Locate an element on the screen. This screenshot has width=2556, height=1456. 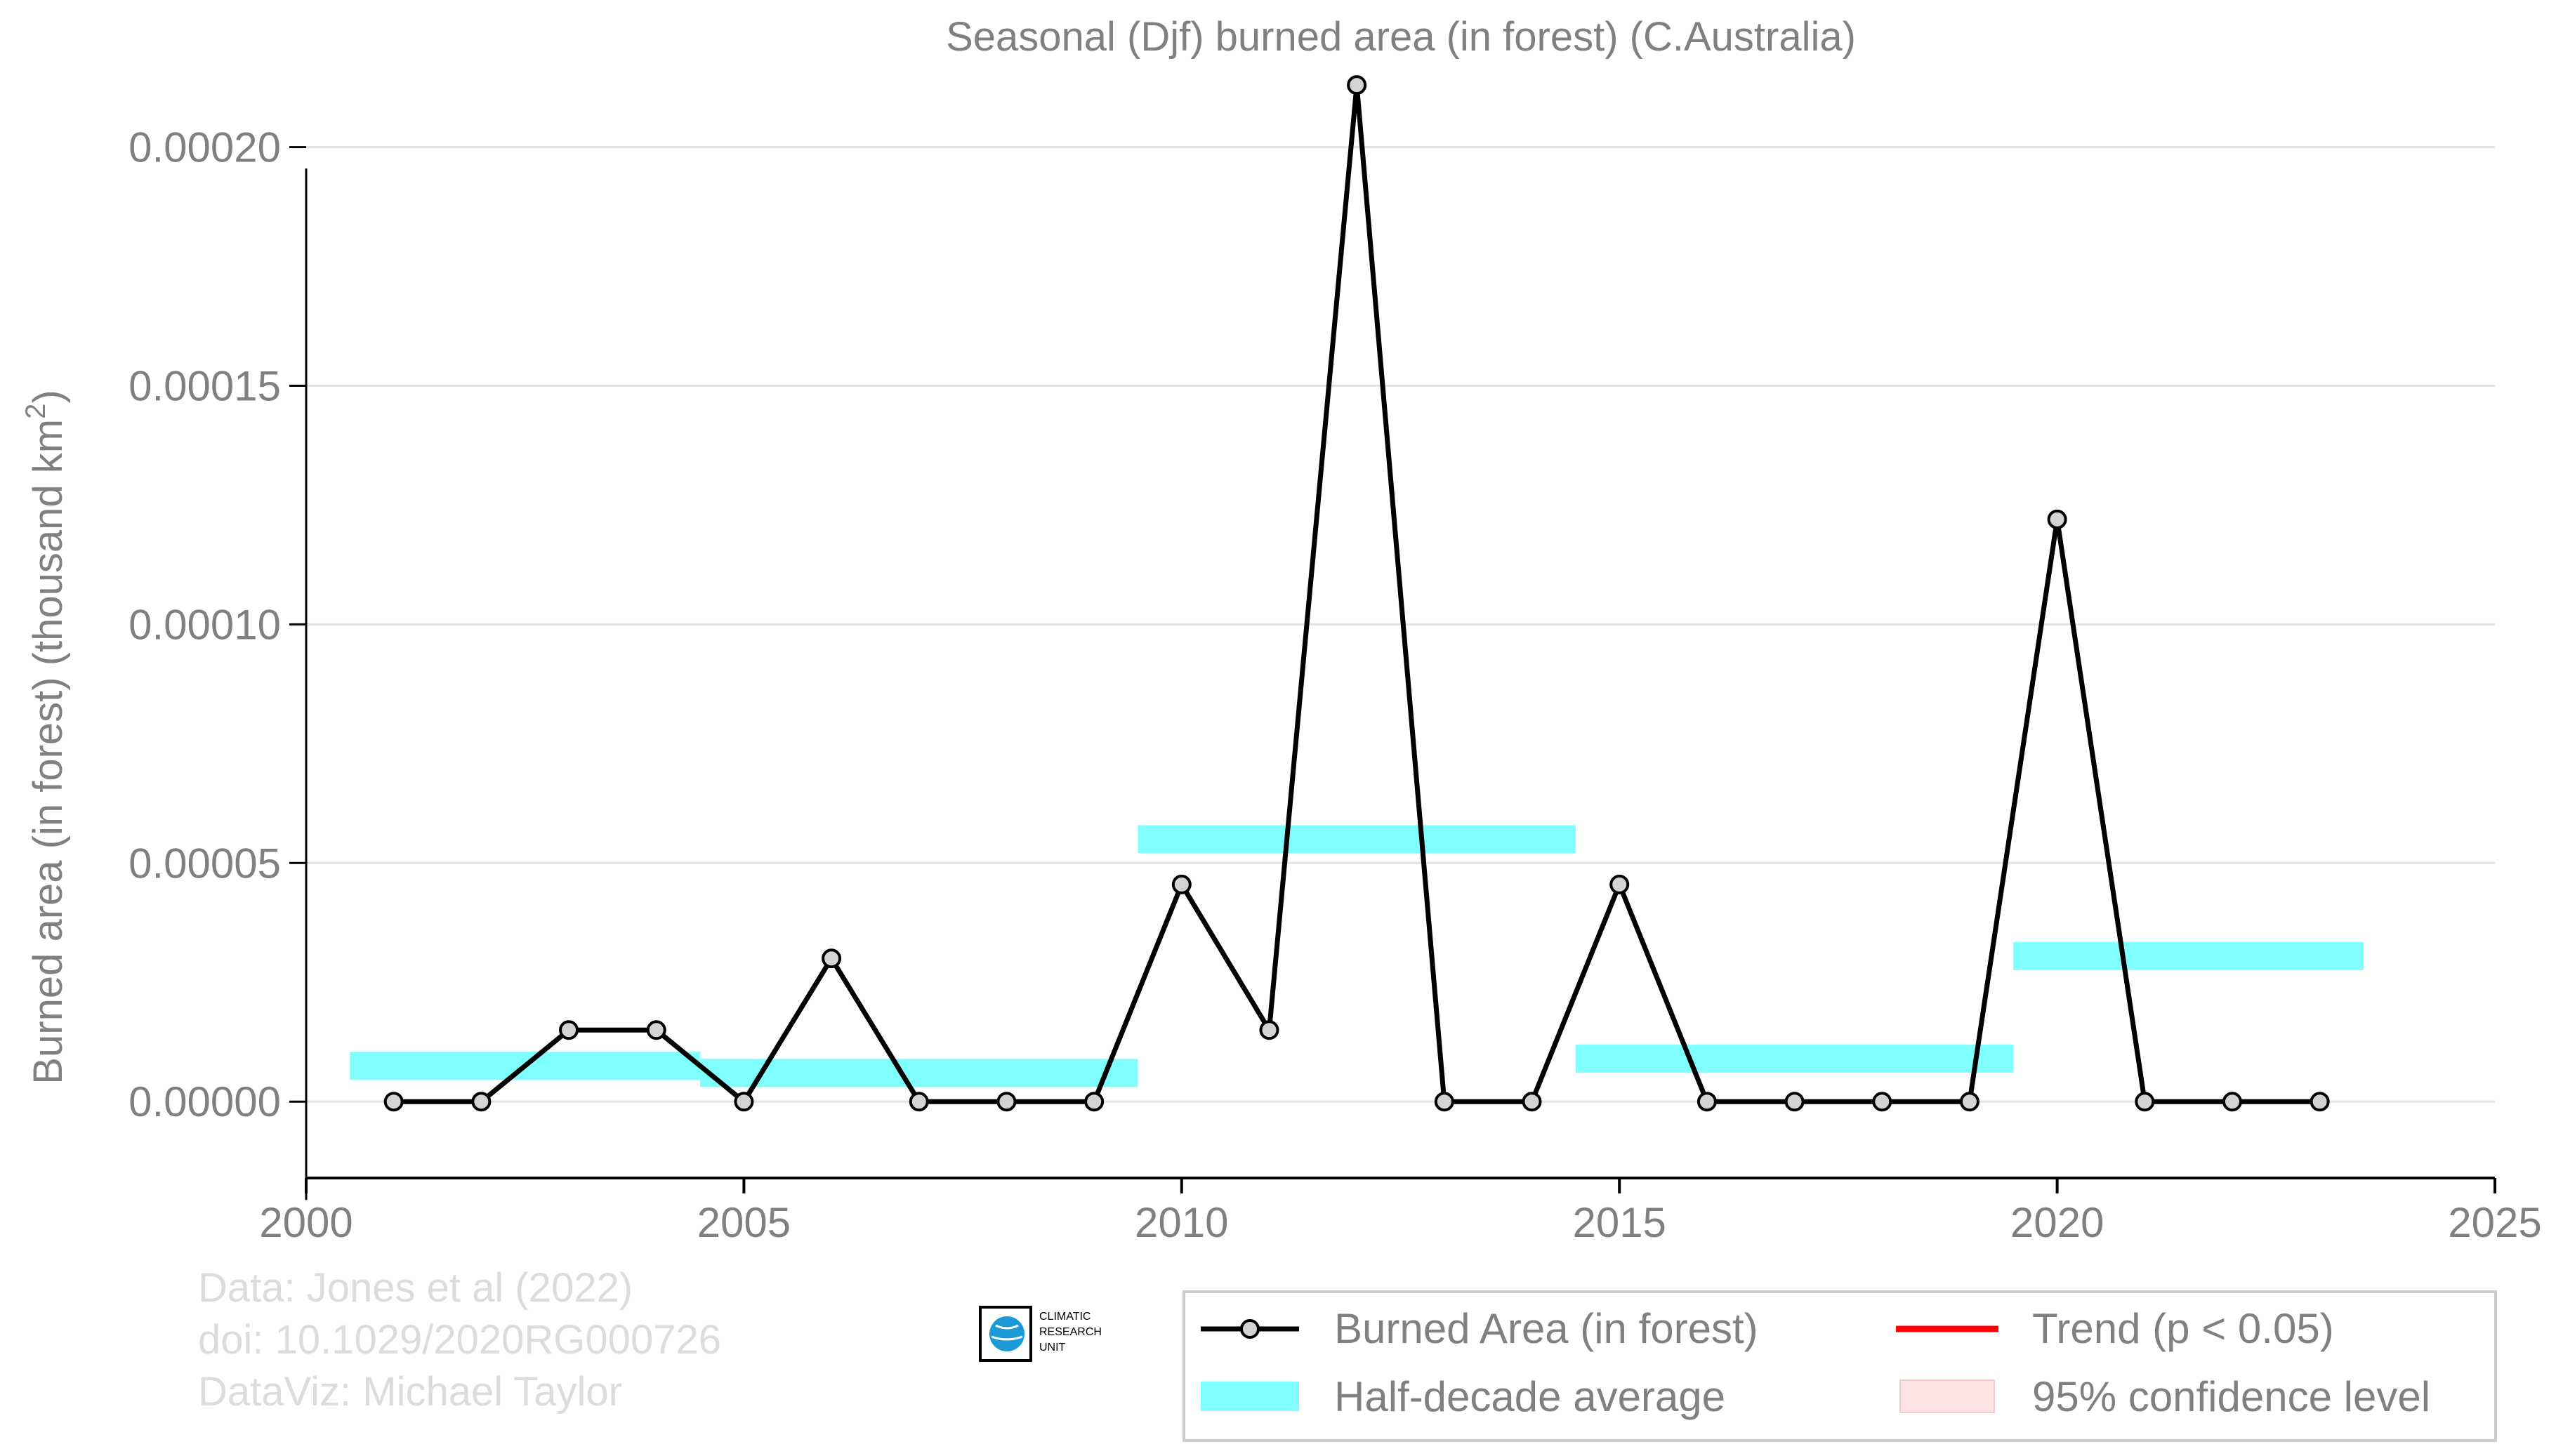
y-tick-label: 0.00005 is located at coordinates (205, 863).